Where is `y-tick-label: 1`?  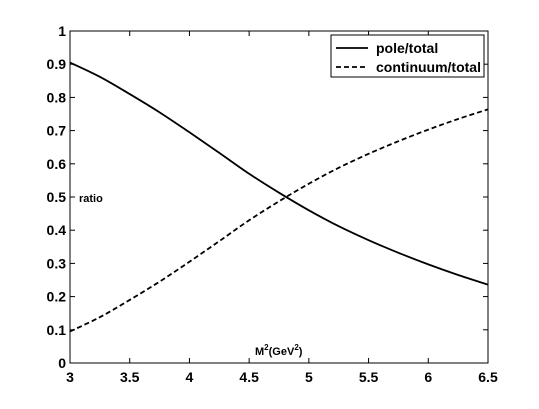 y-tick-label: 1 is located at coordinates (62, 31).